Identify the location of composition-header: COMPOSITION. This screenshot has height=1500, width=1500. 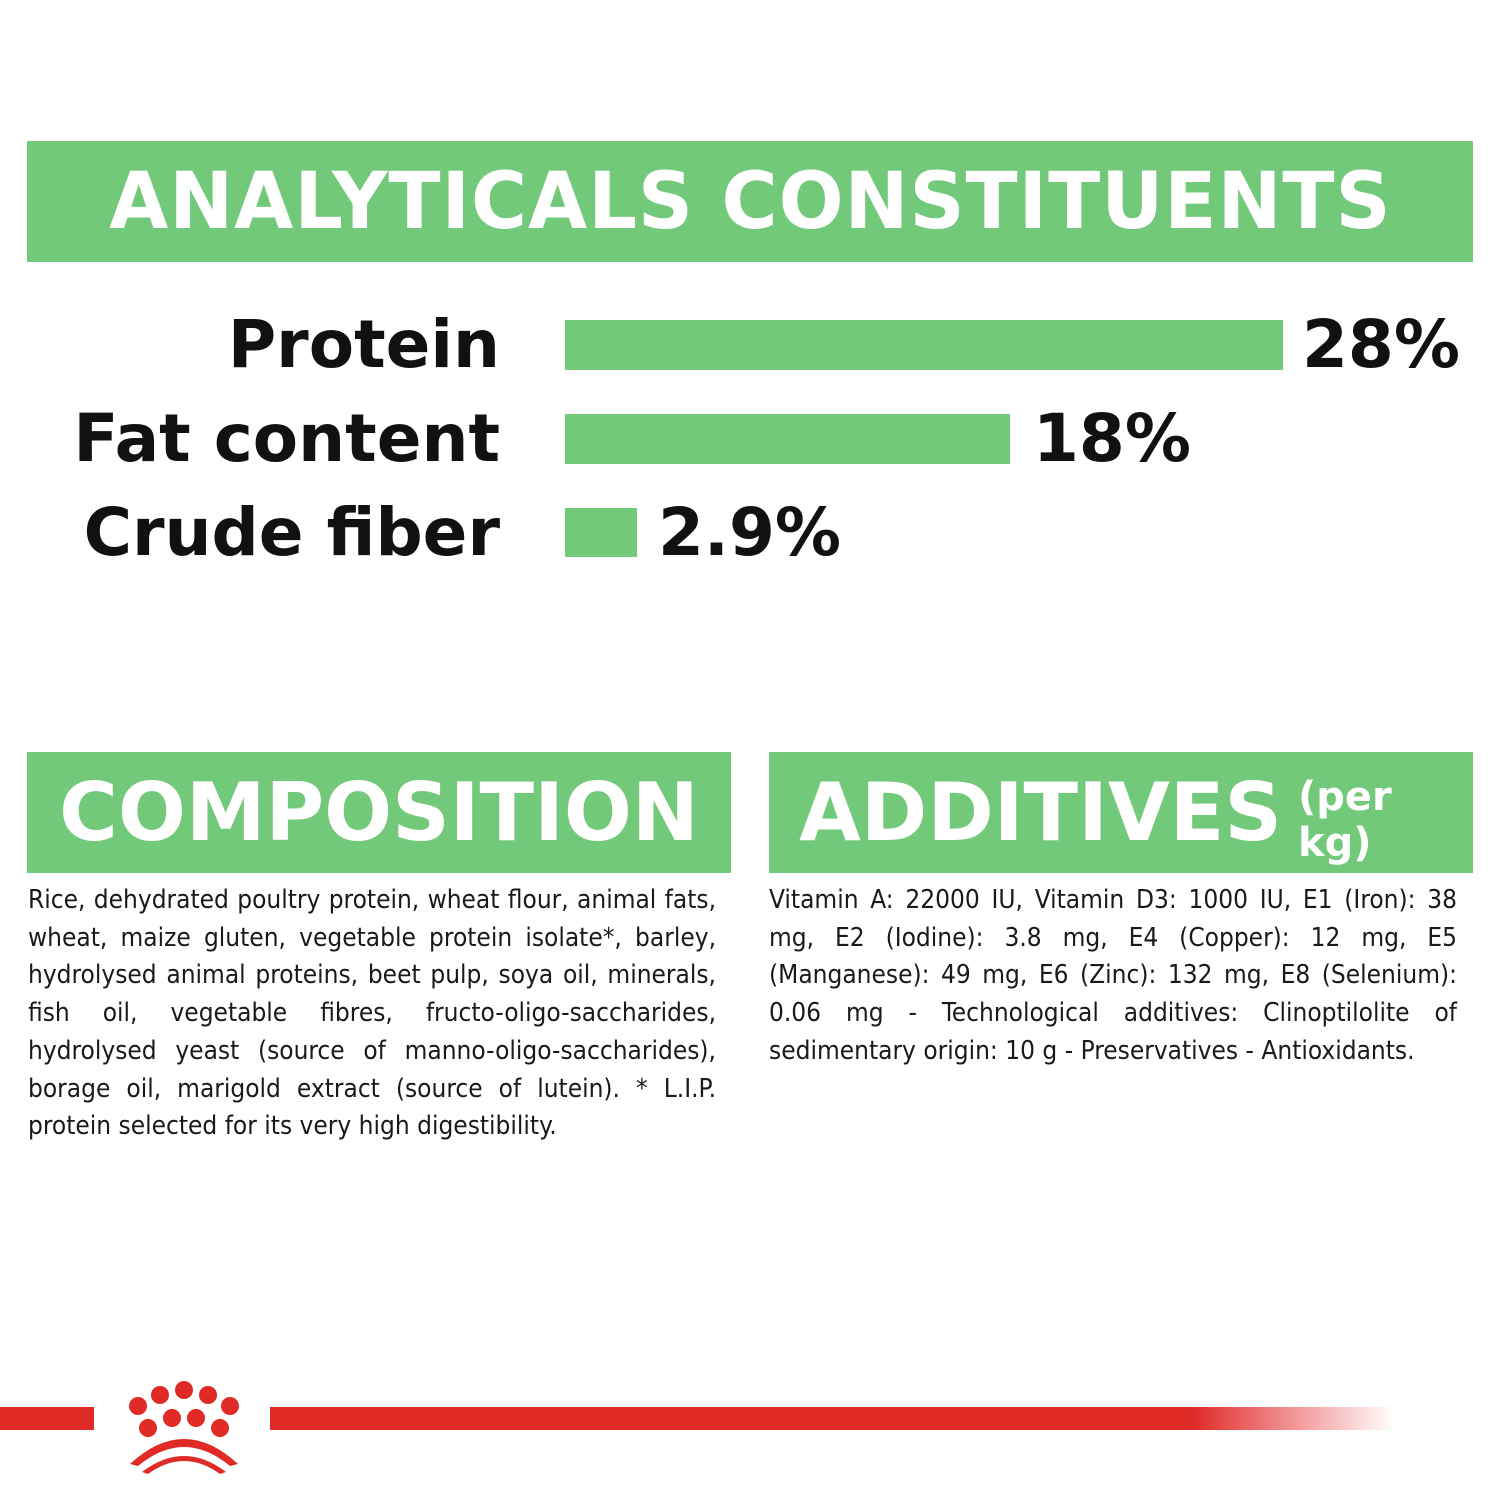
(379, 812).